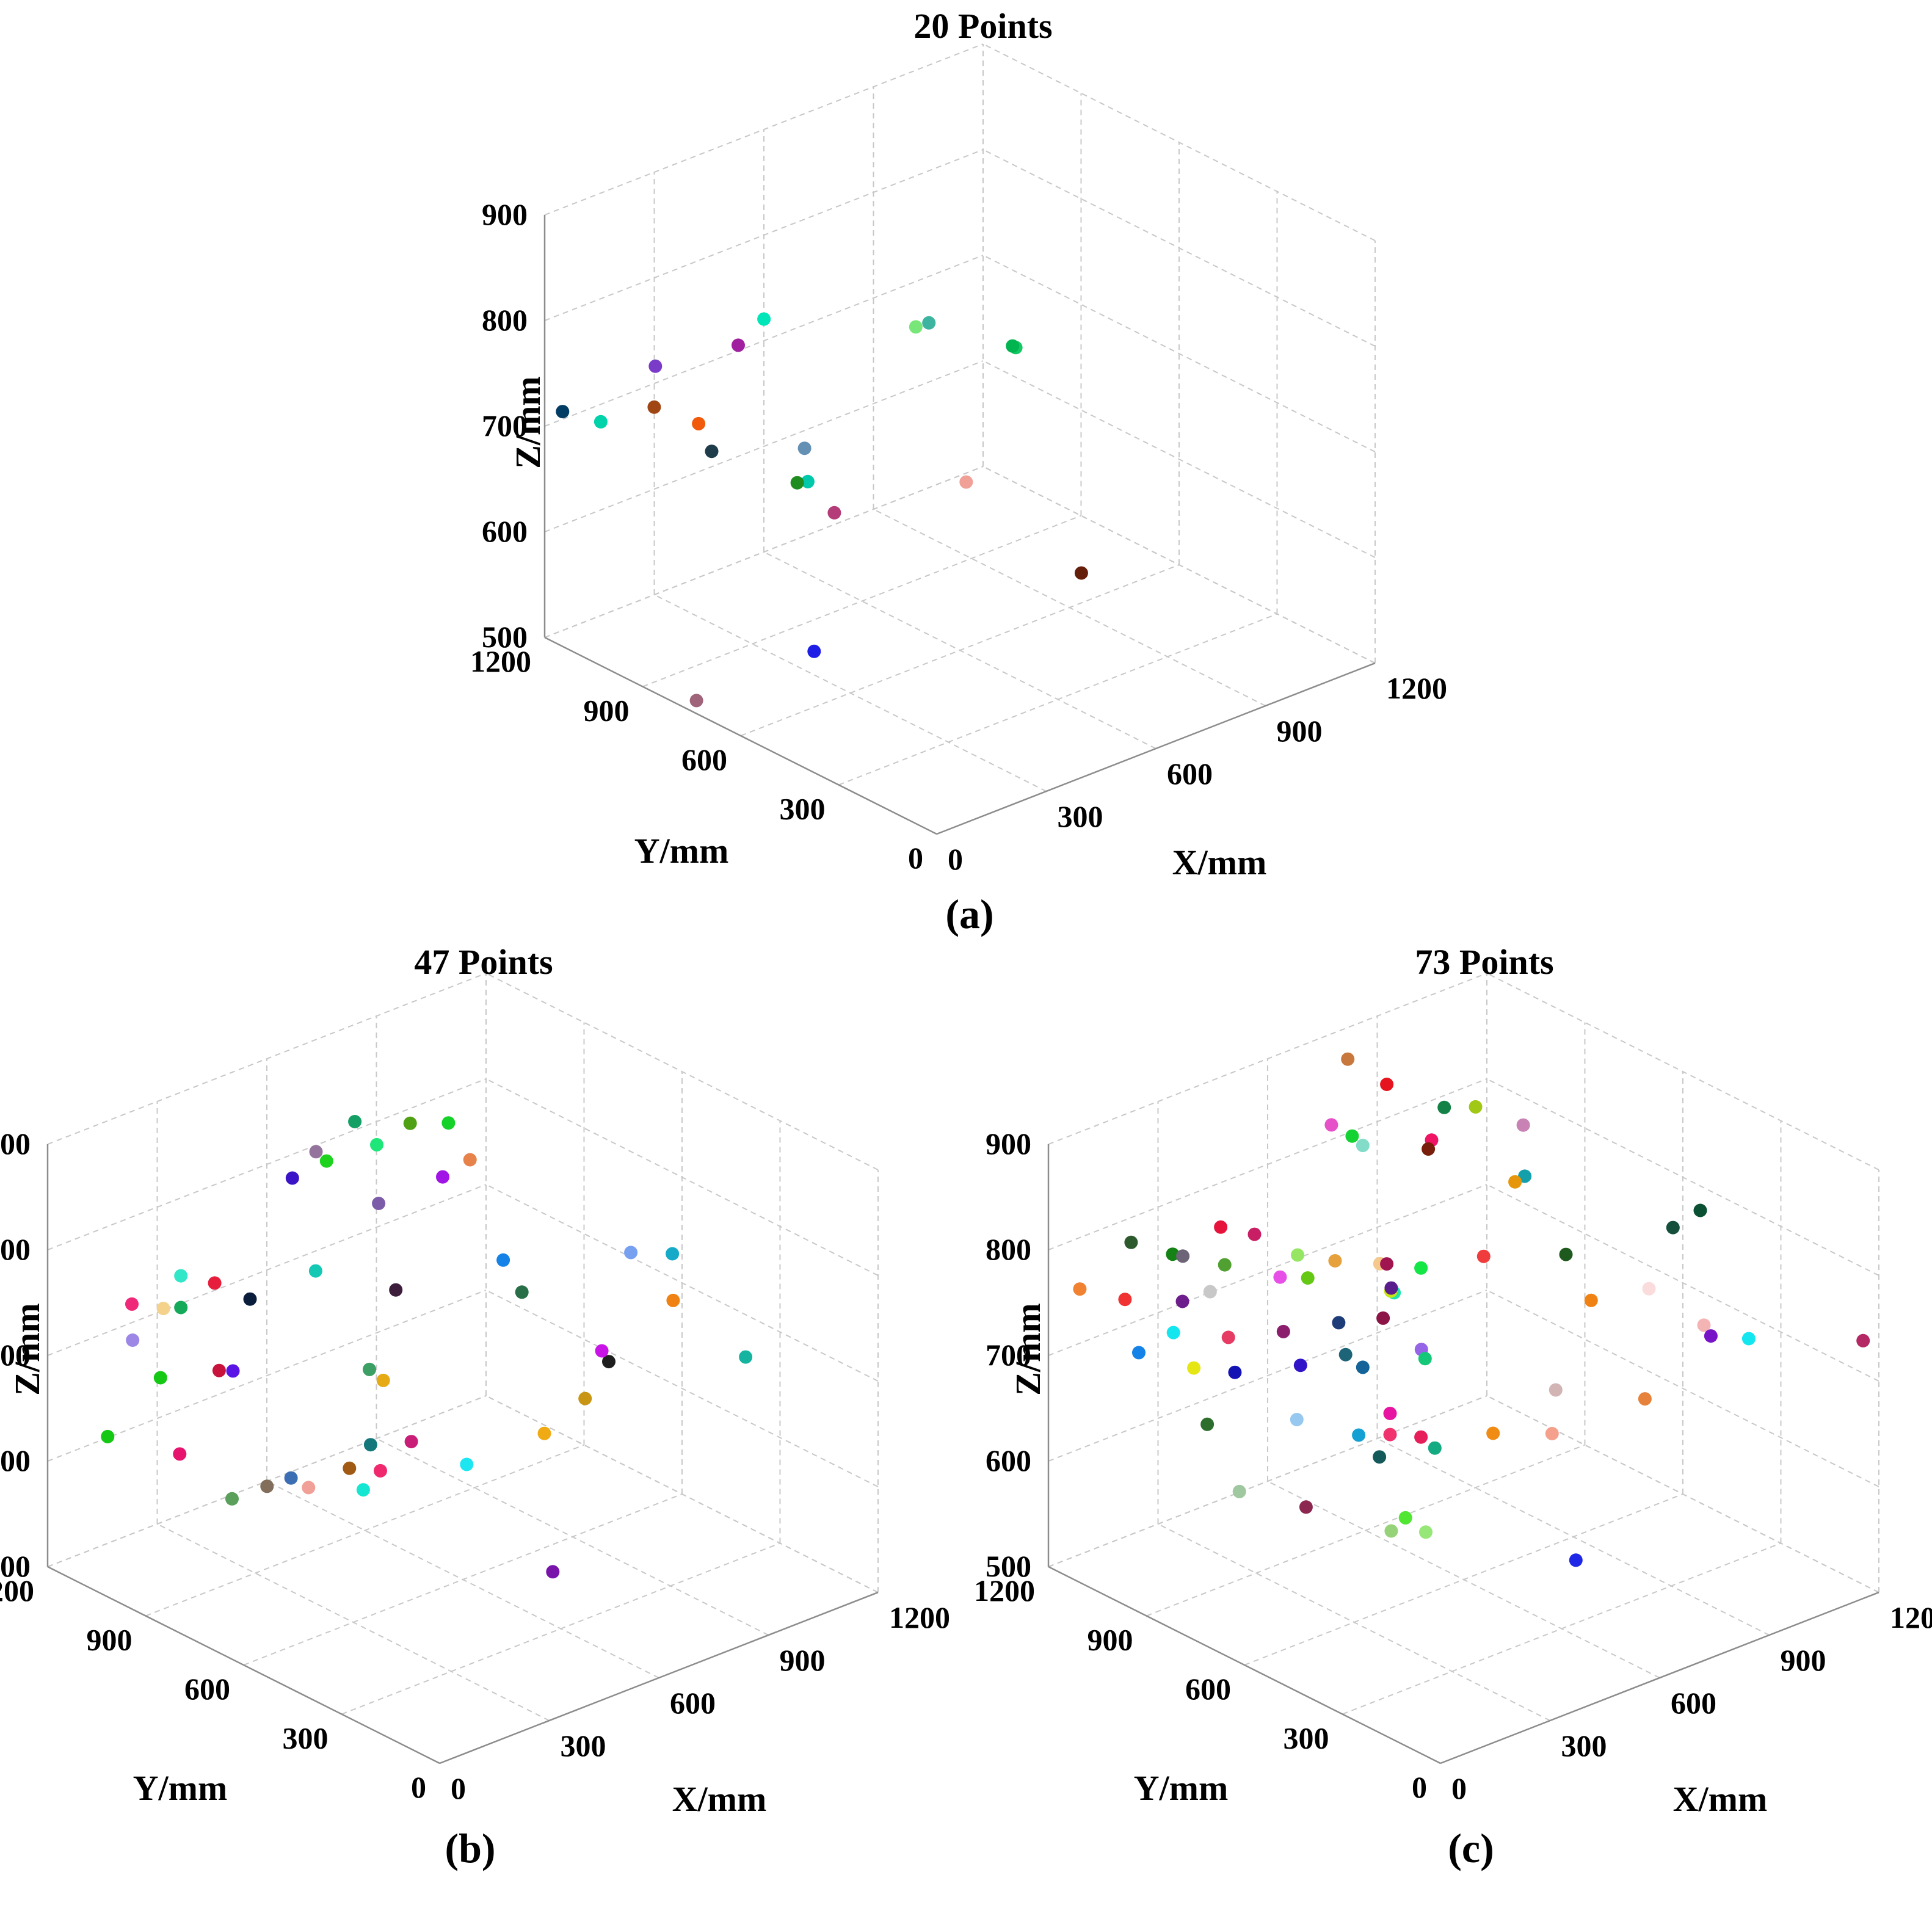  Describe the element at coordinates (1028, 1349) in the screenshot. I see `z-axis-label: Z/mm` at that location.